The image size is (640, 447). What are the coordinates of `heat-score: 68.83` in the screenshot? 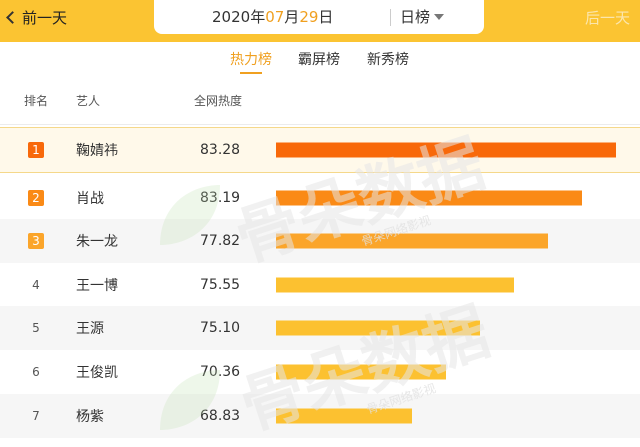 It's located at (220, 416).